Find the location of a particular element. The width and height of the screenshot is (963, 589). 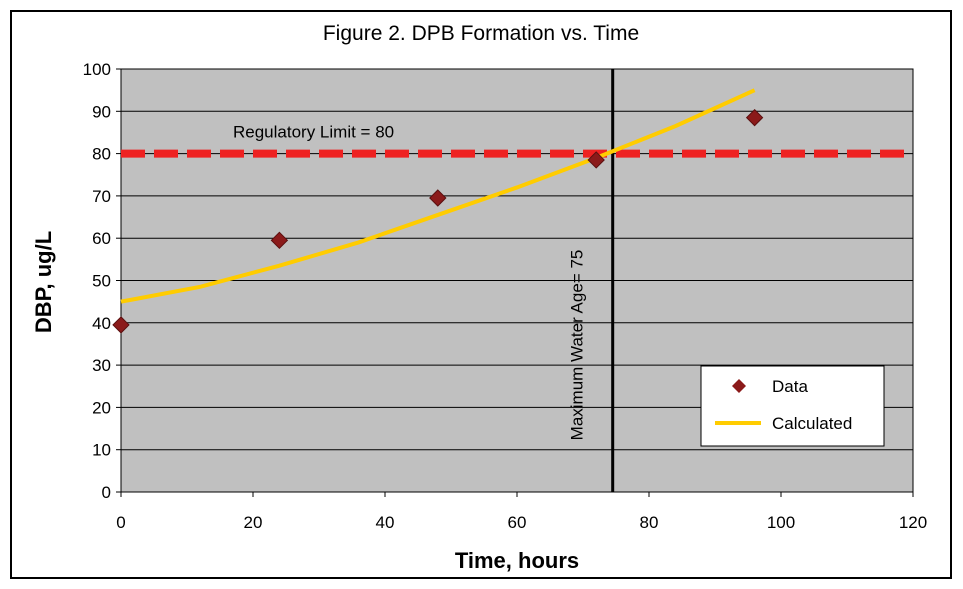

y-tick-label: 20 is located at coordinates (101, 407).